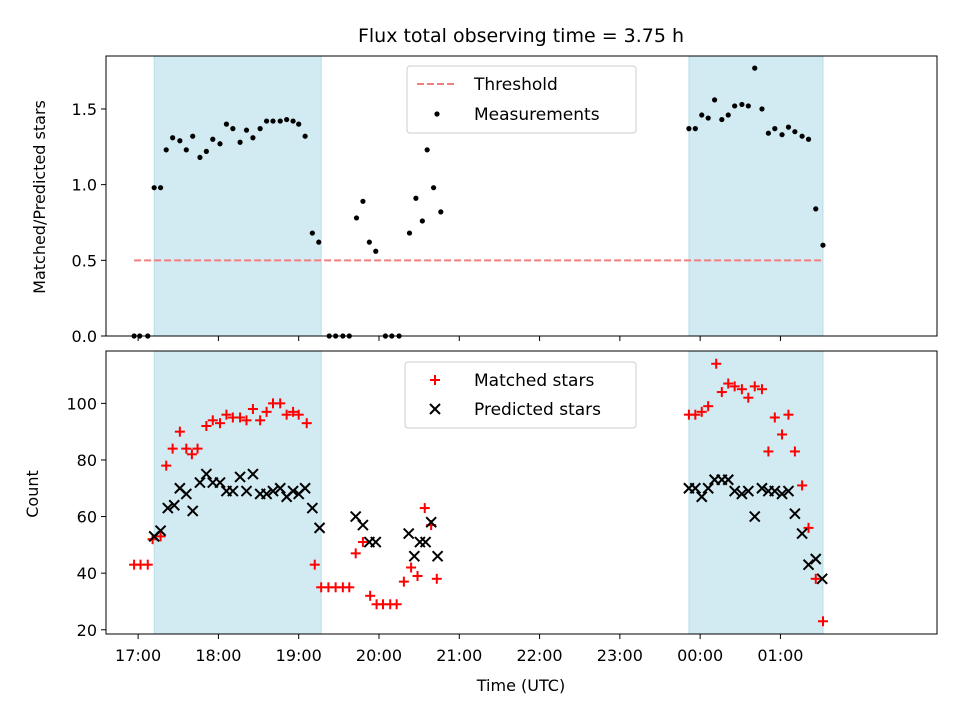 The height and width of the screenshot is (724, 960). I want to click on legend-predicted-label: Predicted stars, so click(537, 410).